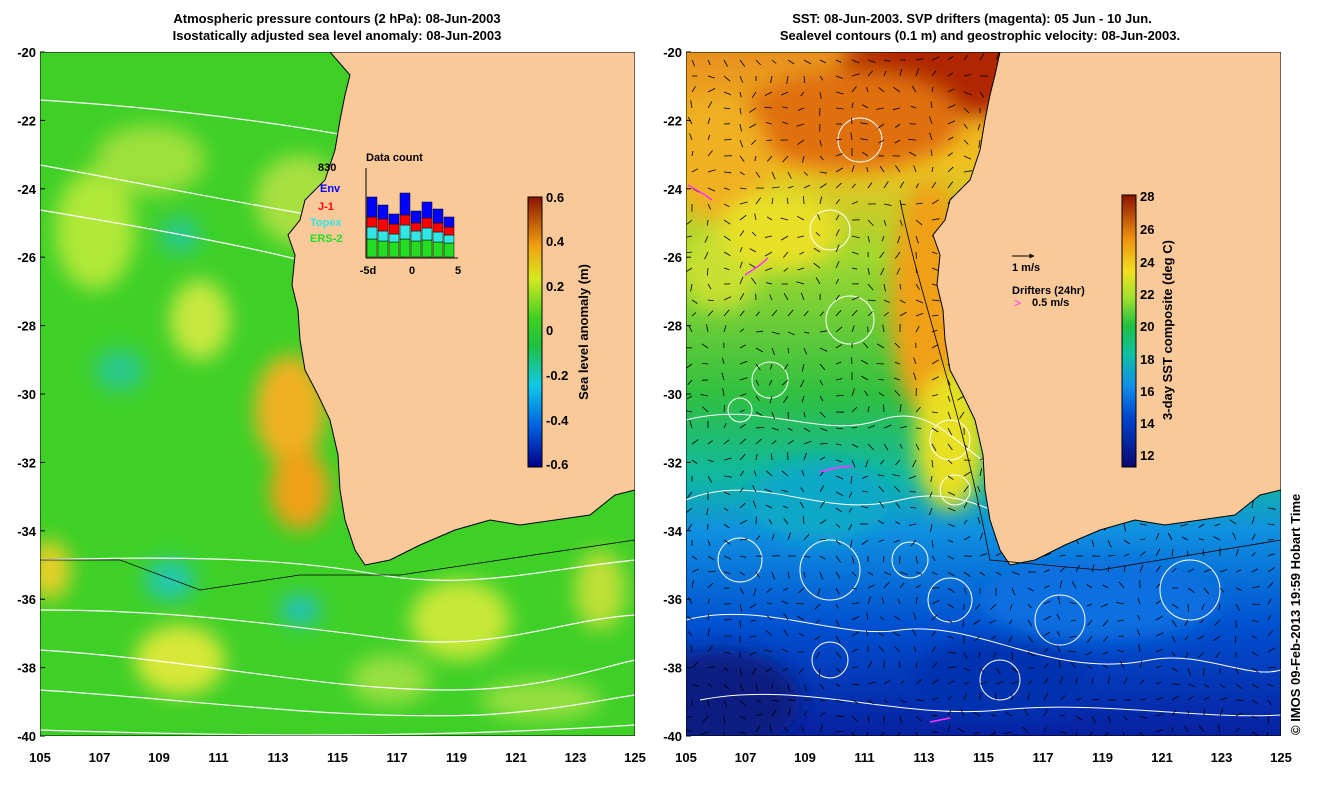 The width and height of the screenshot is (1320, 785). Describe the element at coordinates (326, 207) in the screenshot. I see `legend-j1: J-1` at that location.